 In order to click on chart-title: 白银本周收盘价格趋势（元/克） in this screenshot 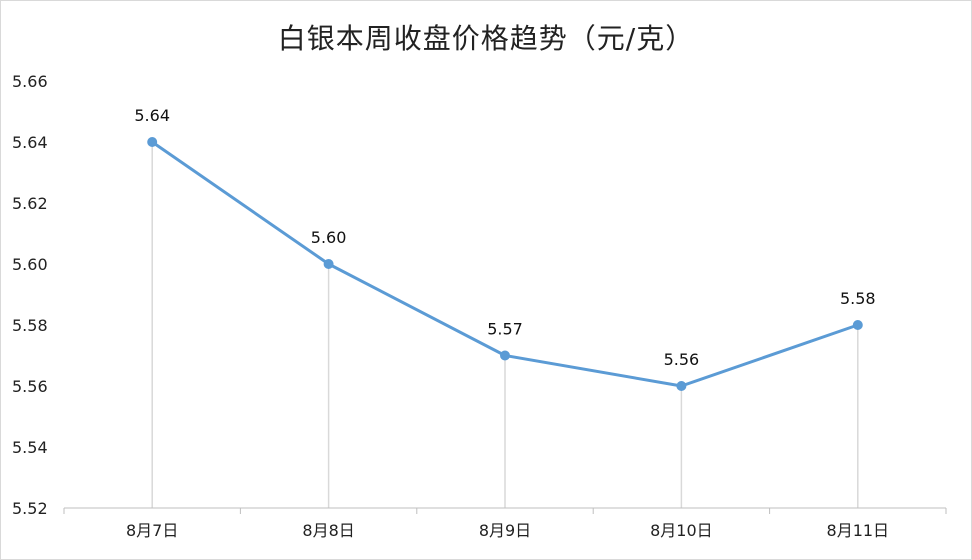, I will do `click(486, 38)`.